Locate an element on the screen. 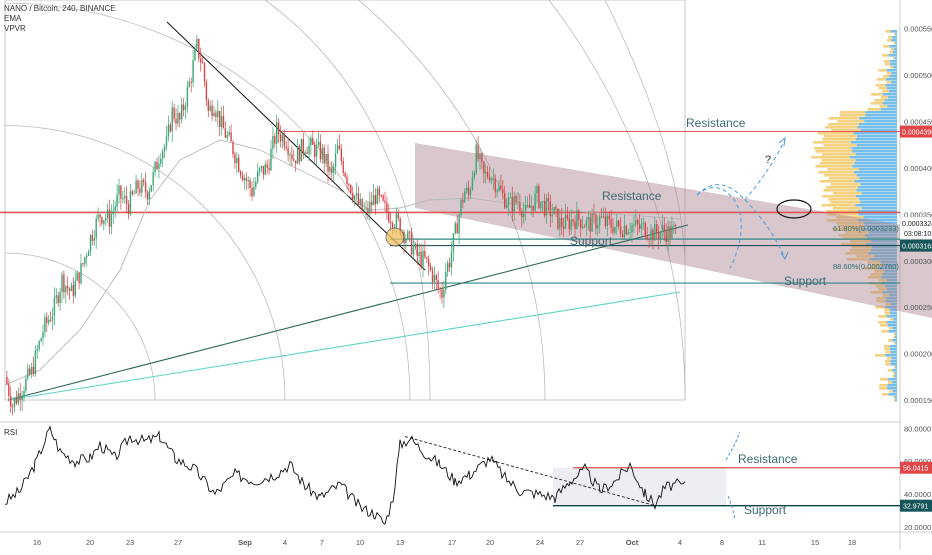  last-price-tag: 0.0003324 is located at coordinates (917, 224).